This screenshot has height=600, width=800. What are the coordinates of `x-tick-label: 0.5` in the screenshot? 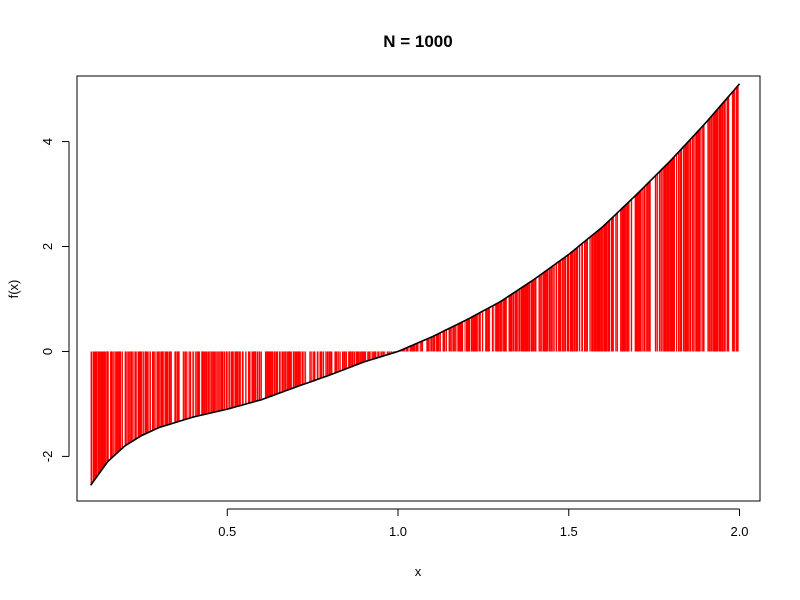 It's located at (227, 531).